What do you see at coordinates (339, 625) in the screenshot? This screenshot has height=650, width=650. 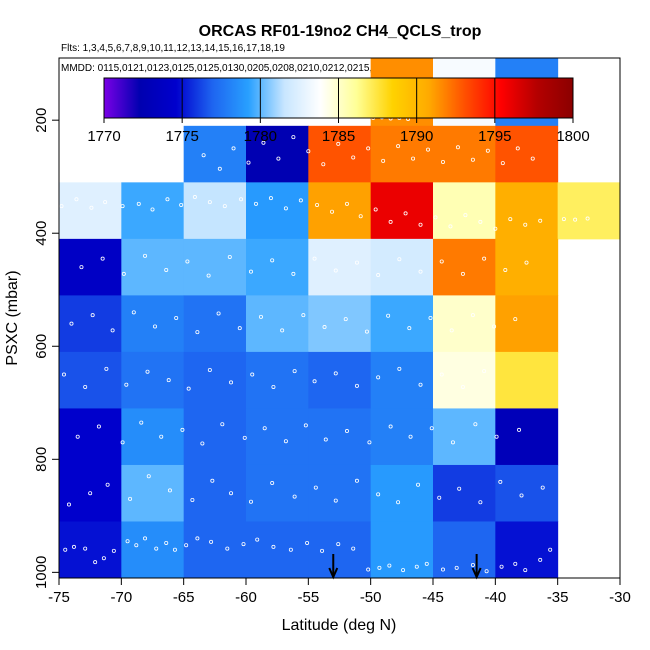 I see `x-axis-label: Latitude (deg N)` at bounding box center [339, 625].